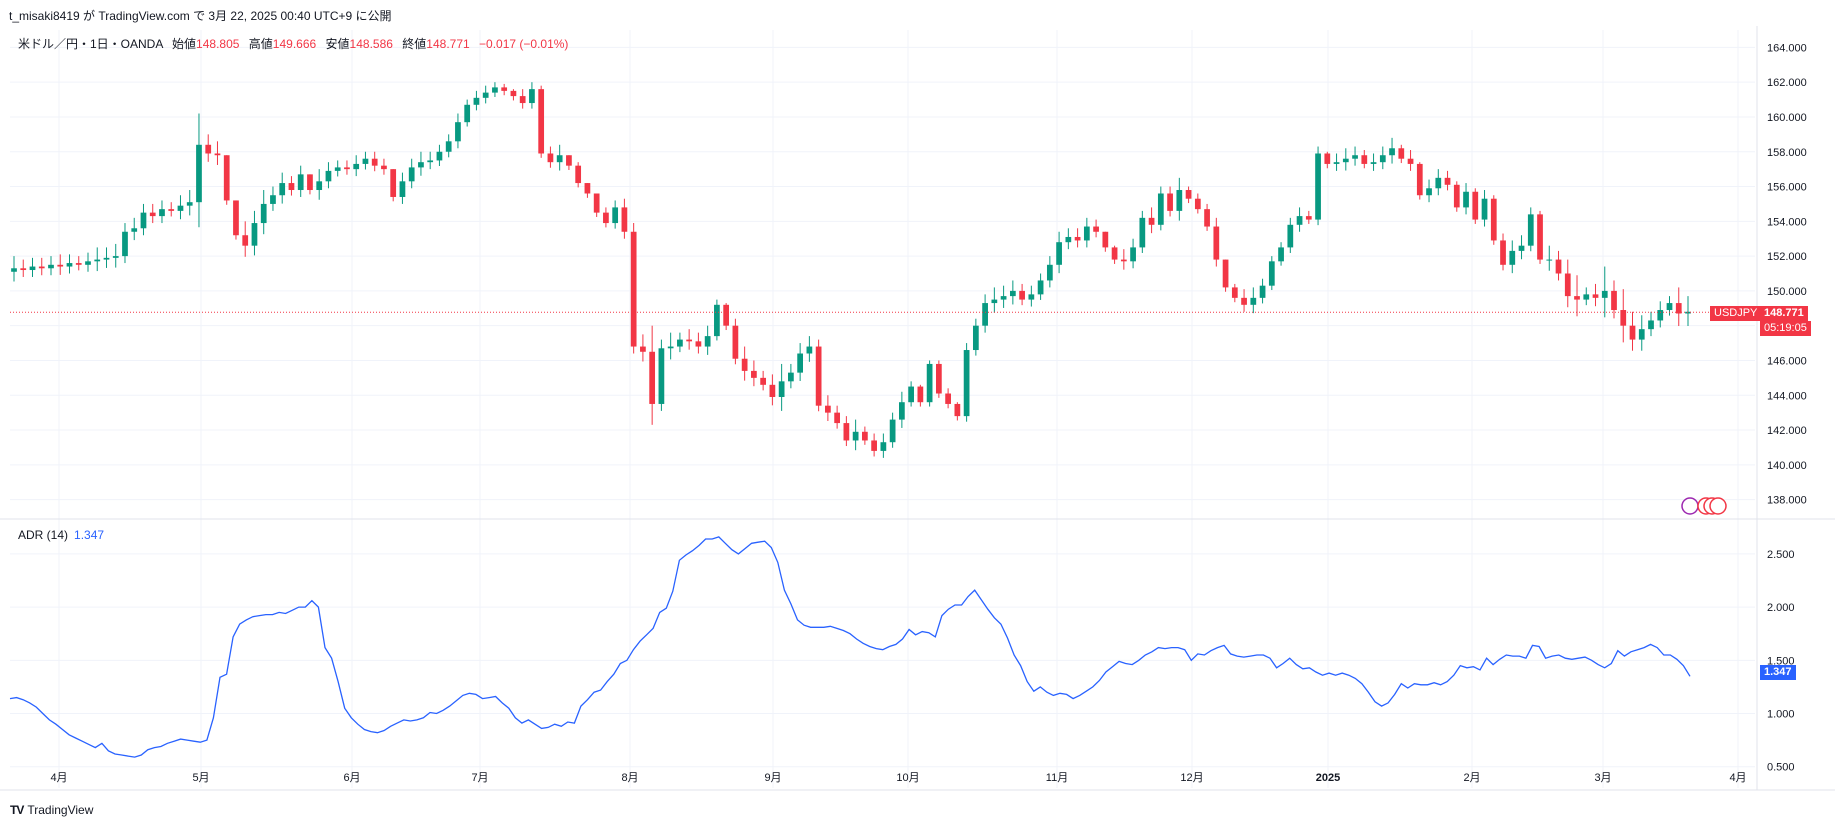 The width and height of the screenshot is (1835, 827). I want to click on tradingview-logo-icon: TV, so click(17, 810).